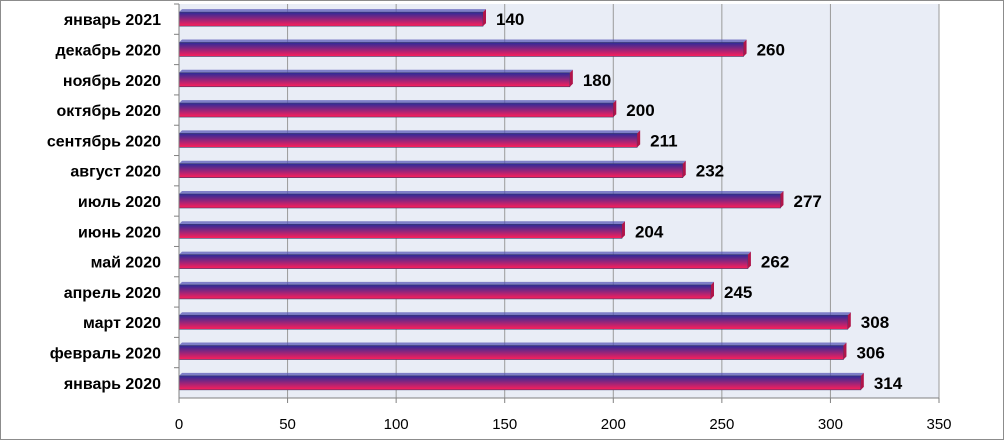  What do you see at coordinates (613, 424) in the screenshot?
I see `x-tick-label: 200` at bounding box center [613, 424].